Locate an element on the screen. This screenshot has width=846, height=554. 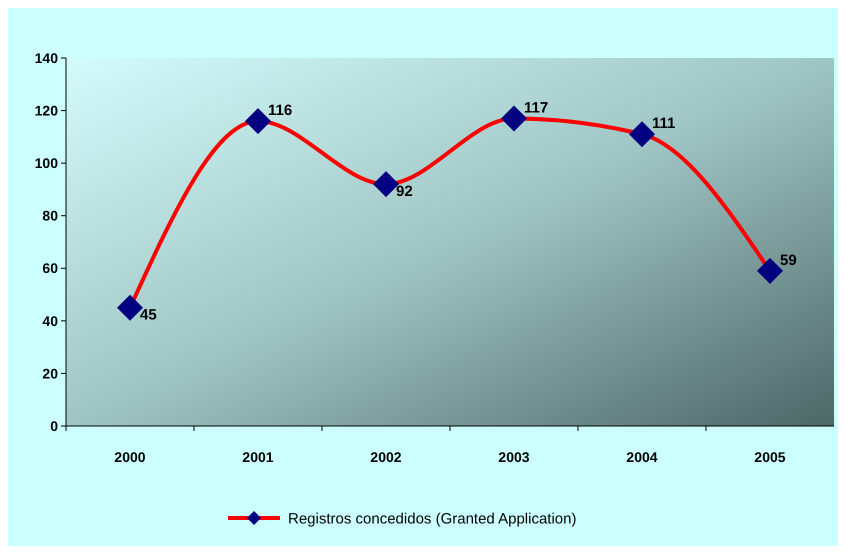
data-label: 111 is located at coordinates (664, 123).